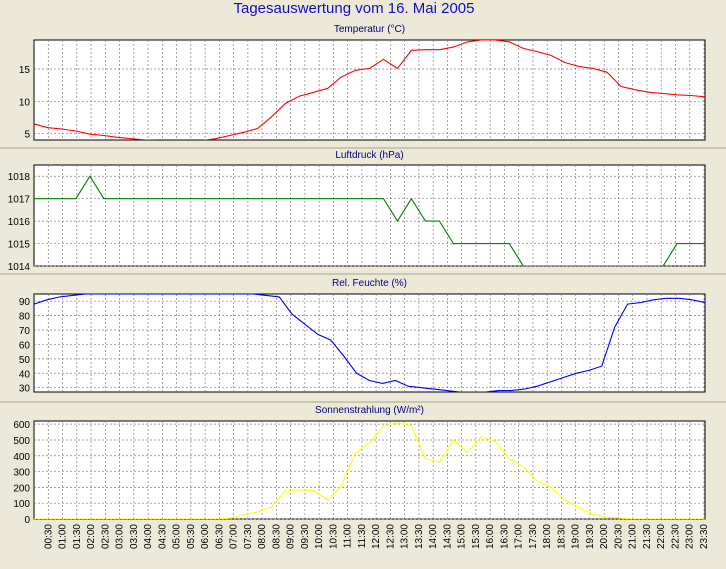 The height and width of the screenshot is (569, 726). I want to click on x-tick-label: 07:00, so click(234, 536).